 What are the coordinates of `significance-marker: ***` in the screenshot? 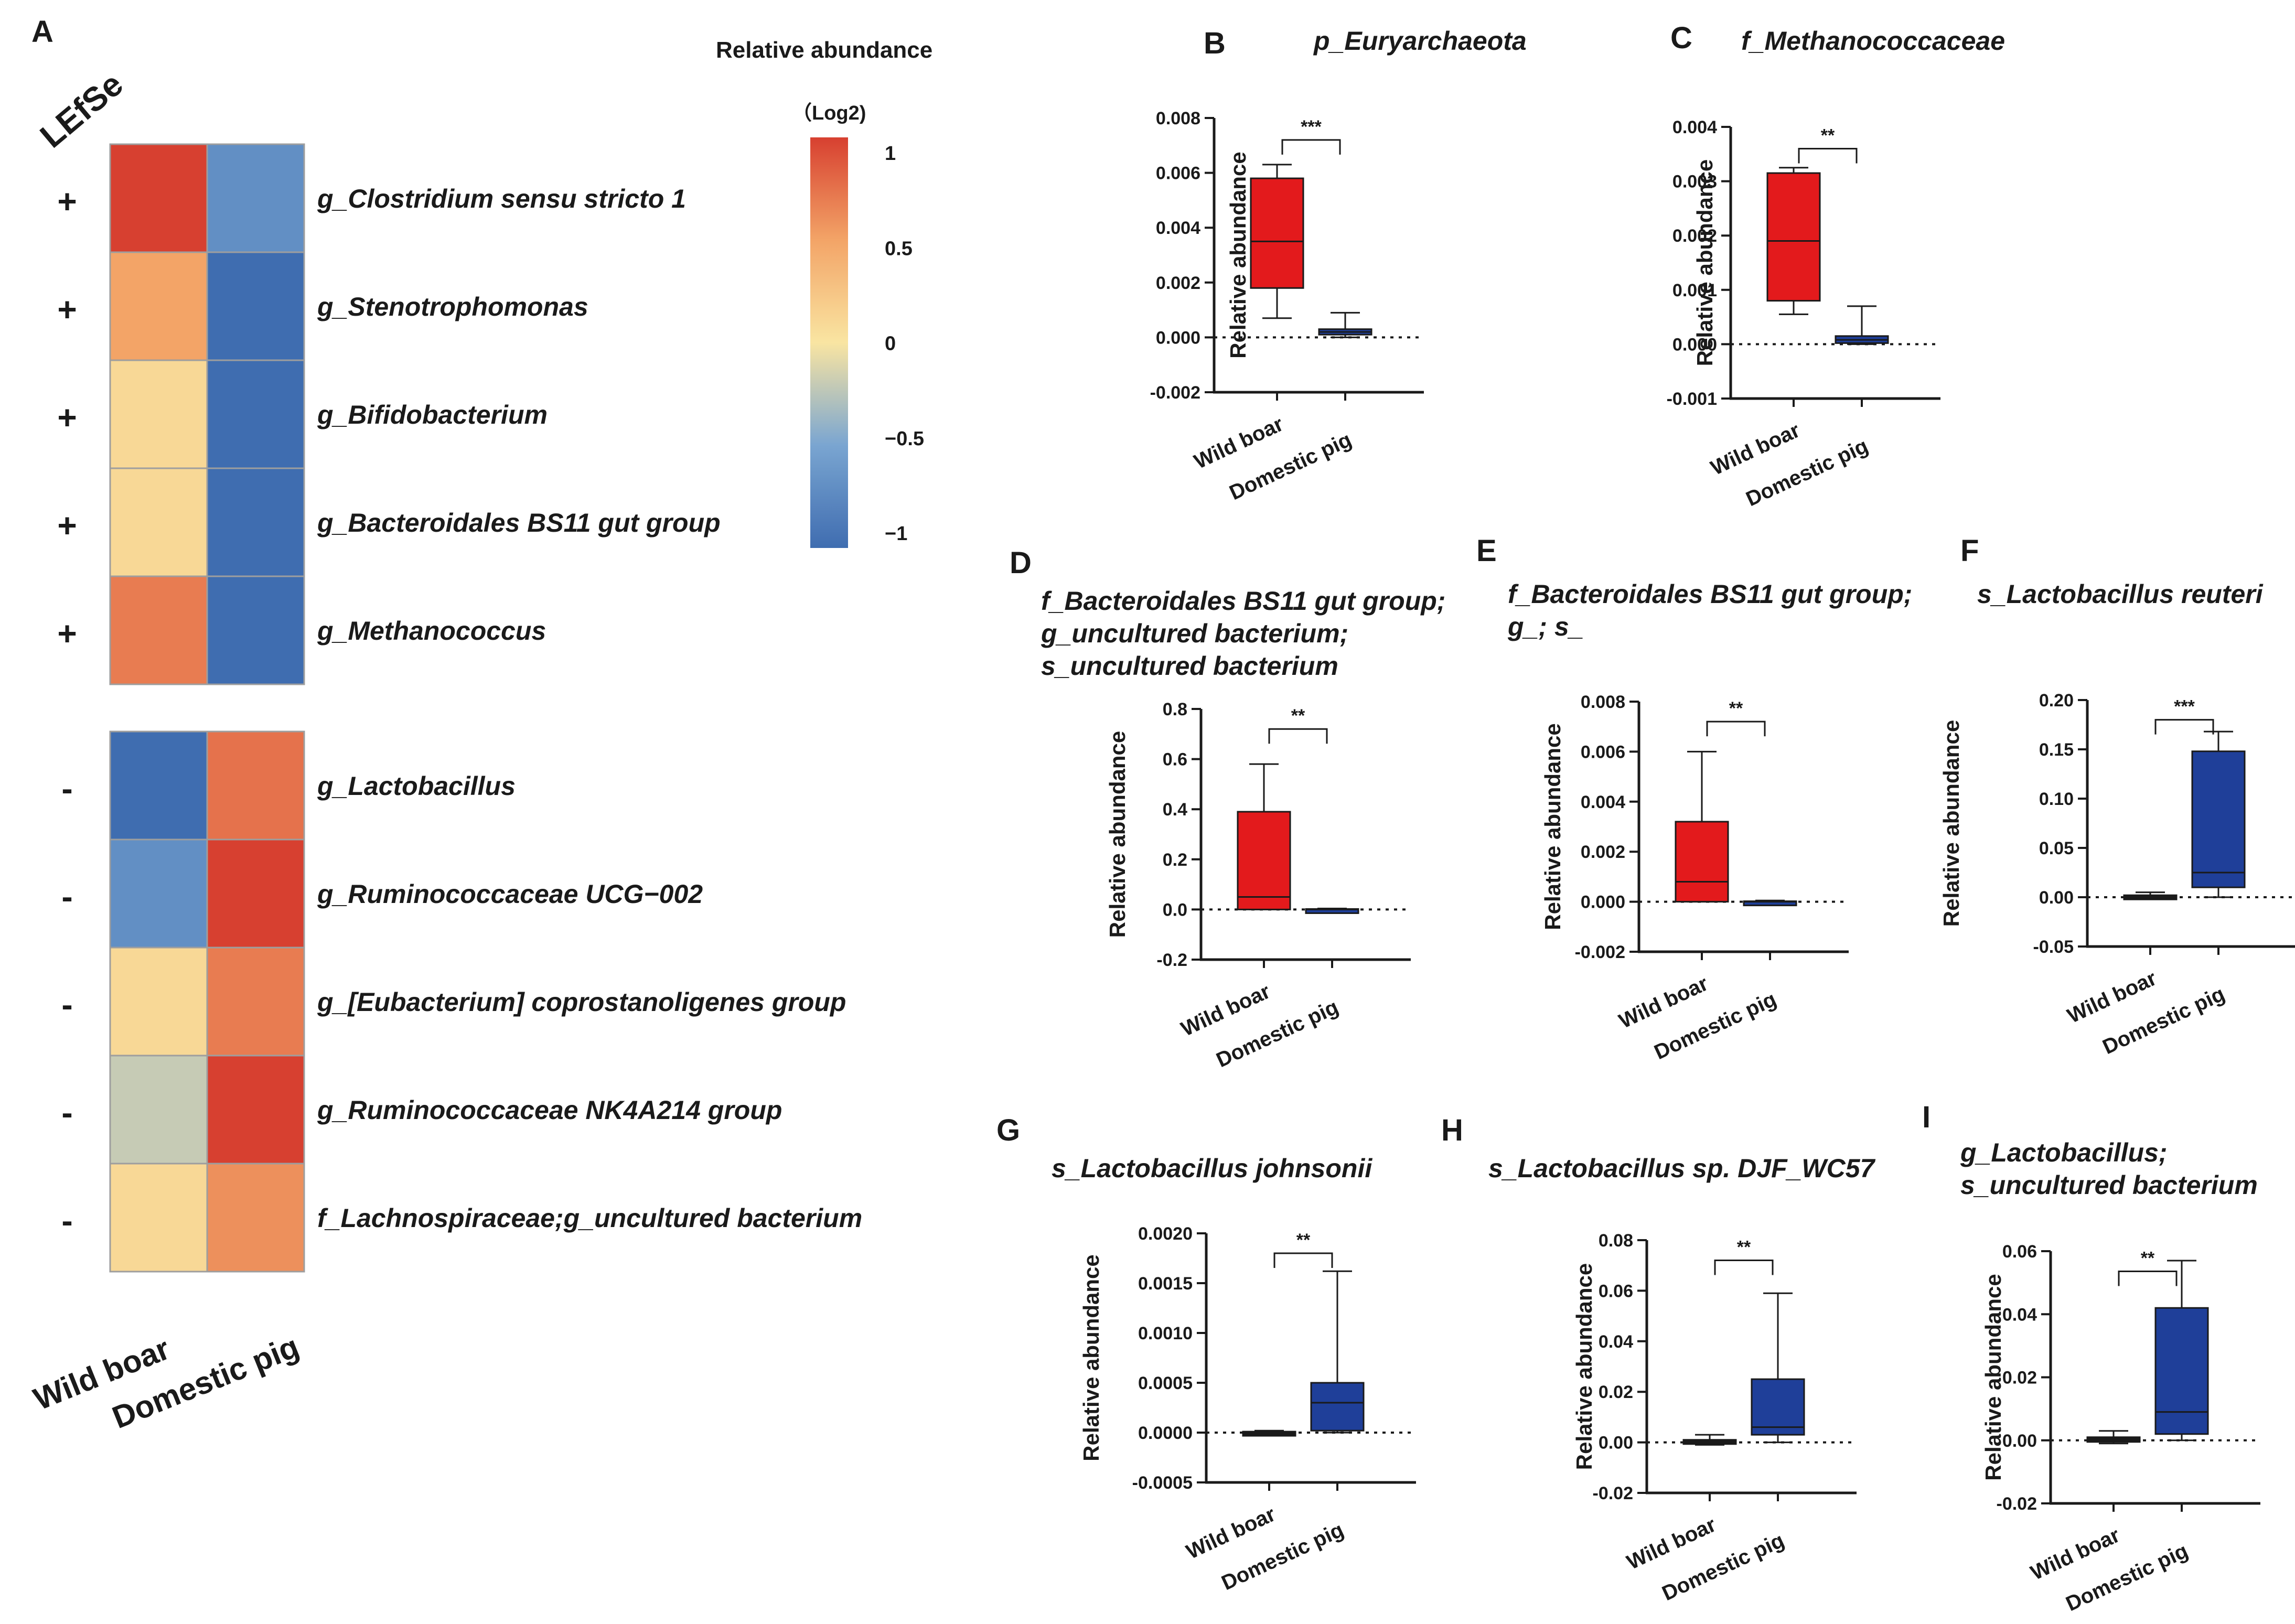 It's located at (1311, 127).